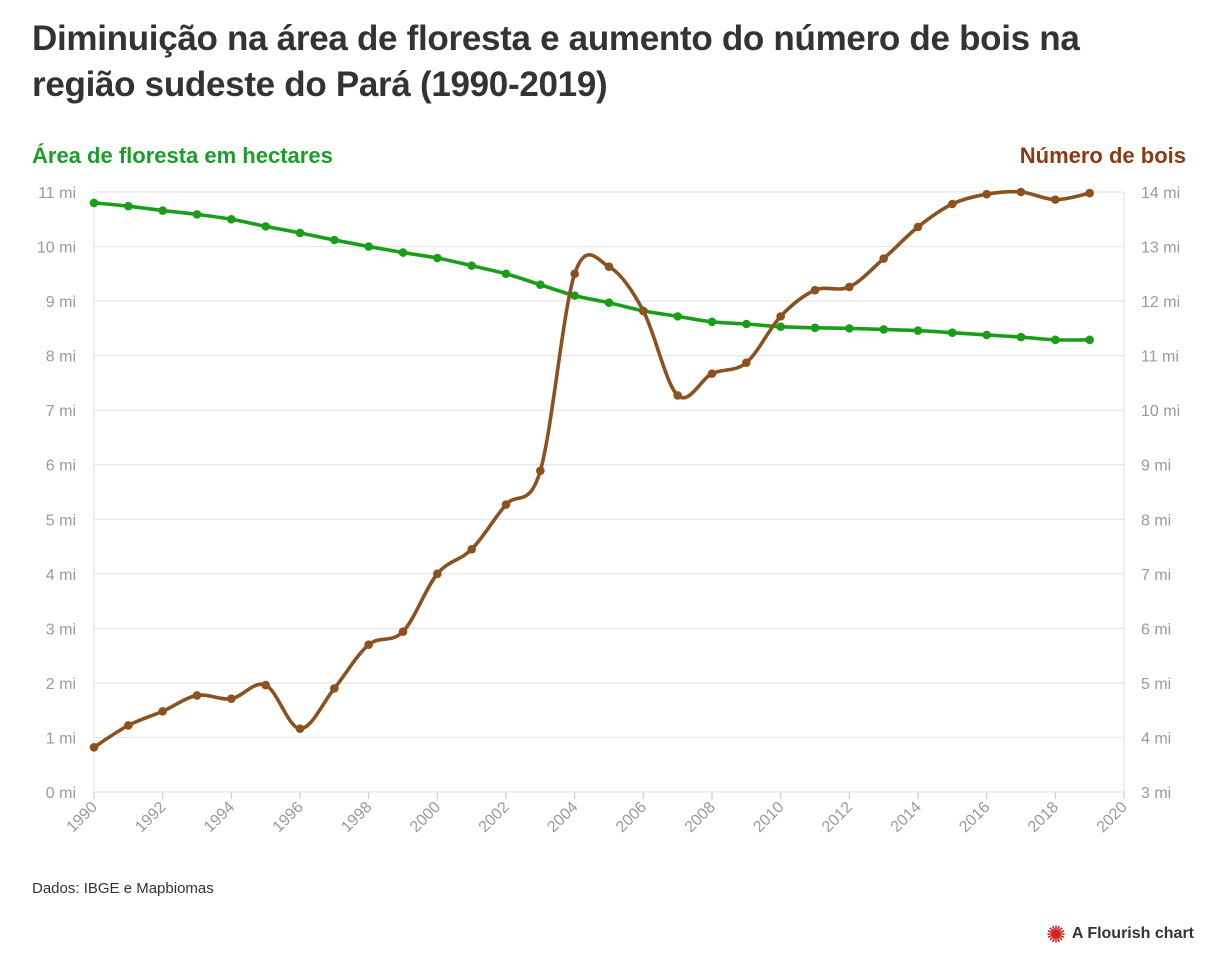 This screenshot has width=1224, height=974. What do you see at coordinates (1089, 193) in the screenshot?
I see `cattle-point-2019` at bounding box center [1089, 193].